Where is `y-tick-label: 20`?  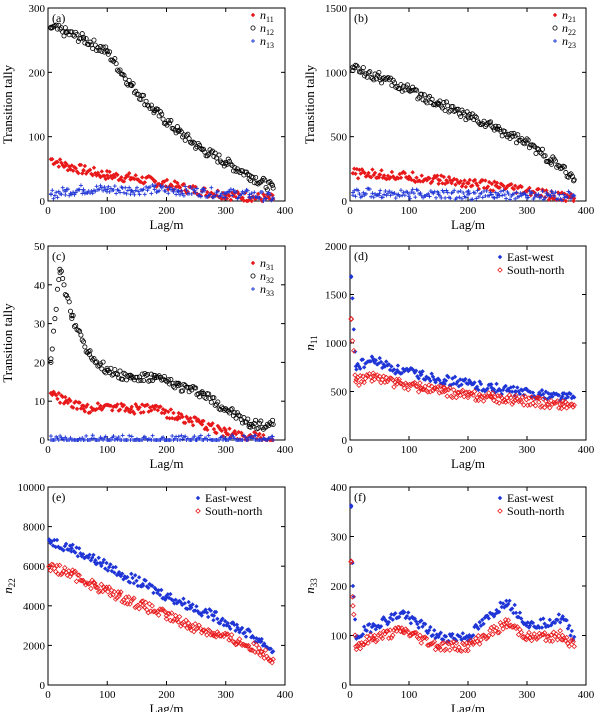 y-tick-label: 20 is located at coordinates (40, 363).